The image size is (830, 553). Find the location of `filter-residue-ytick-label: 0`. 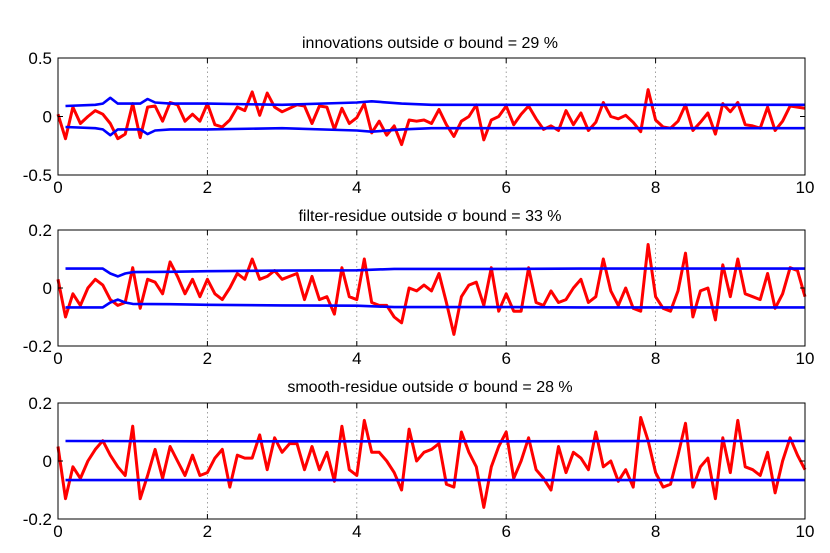

filter-residue-ytick-label: 0 is located at coordinates (47, 288).